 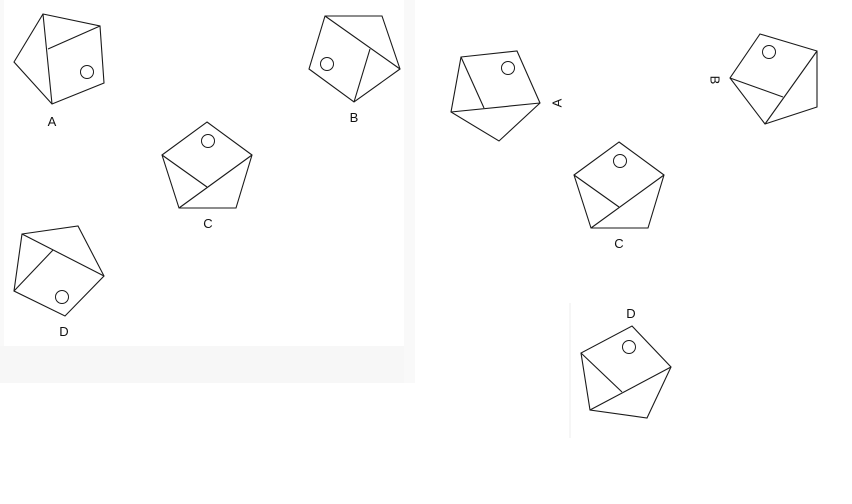 What do you see at coordinates (715, 80) in the screenshot?
I see `right-figure-b-label: B` at bounding box center [715, 80].